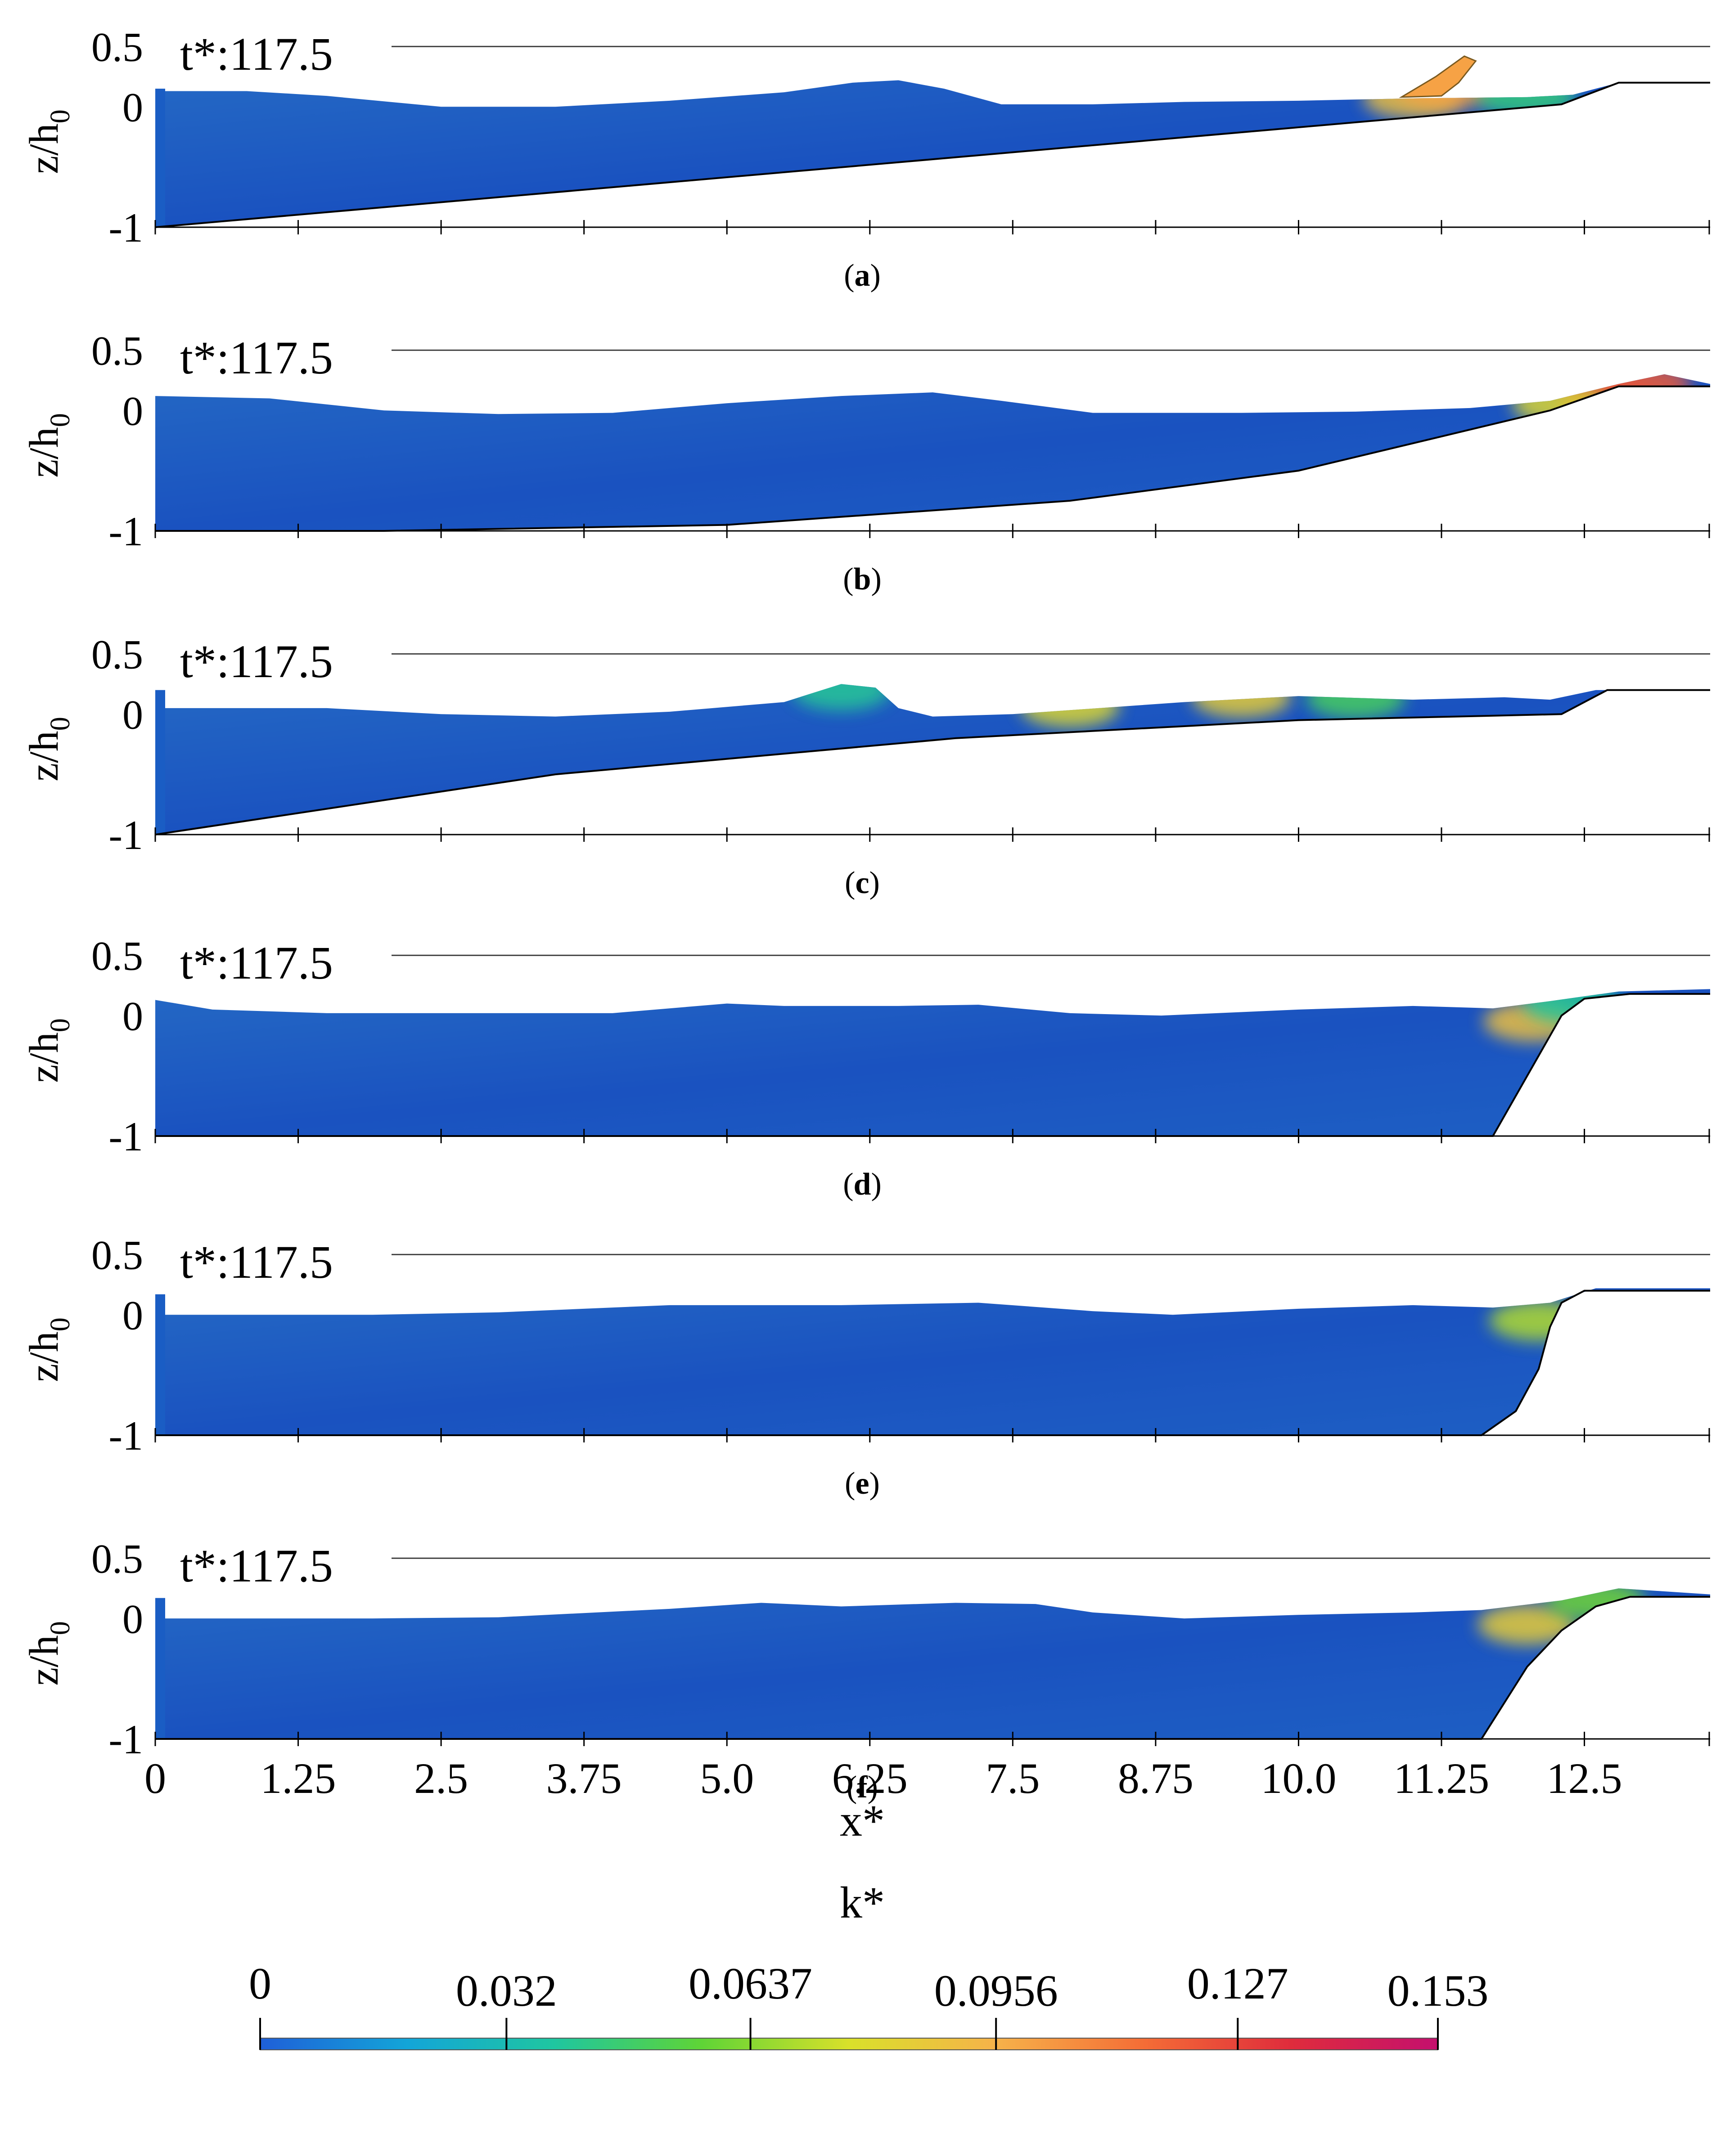 The width and height of the screenshot is (1725, 2156). What do you see at coordinates (1442, 1778) in the screenshot?
I see `x-tick-label: 11.25` at bounding box center [1442, 1778].